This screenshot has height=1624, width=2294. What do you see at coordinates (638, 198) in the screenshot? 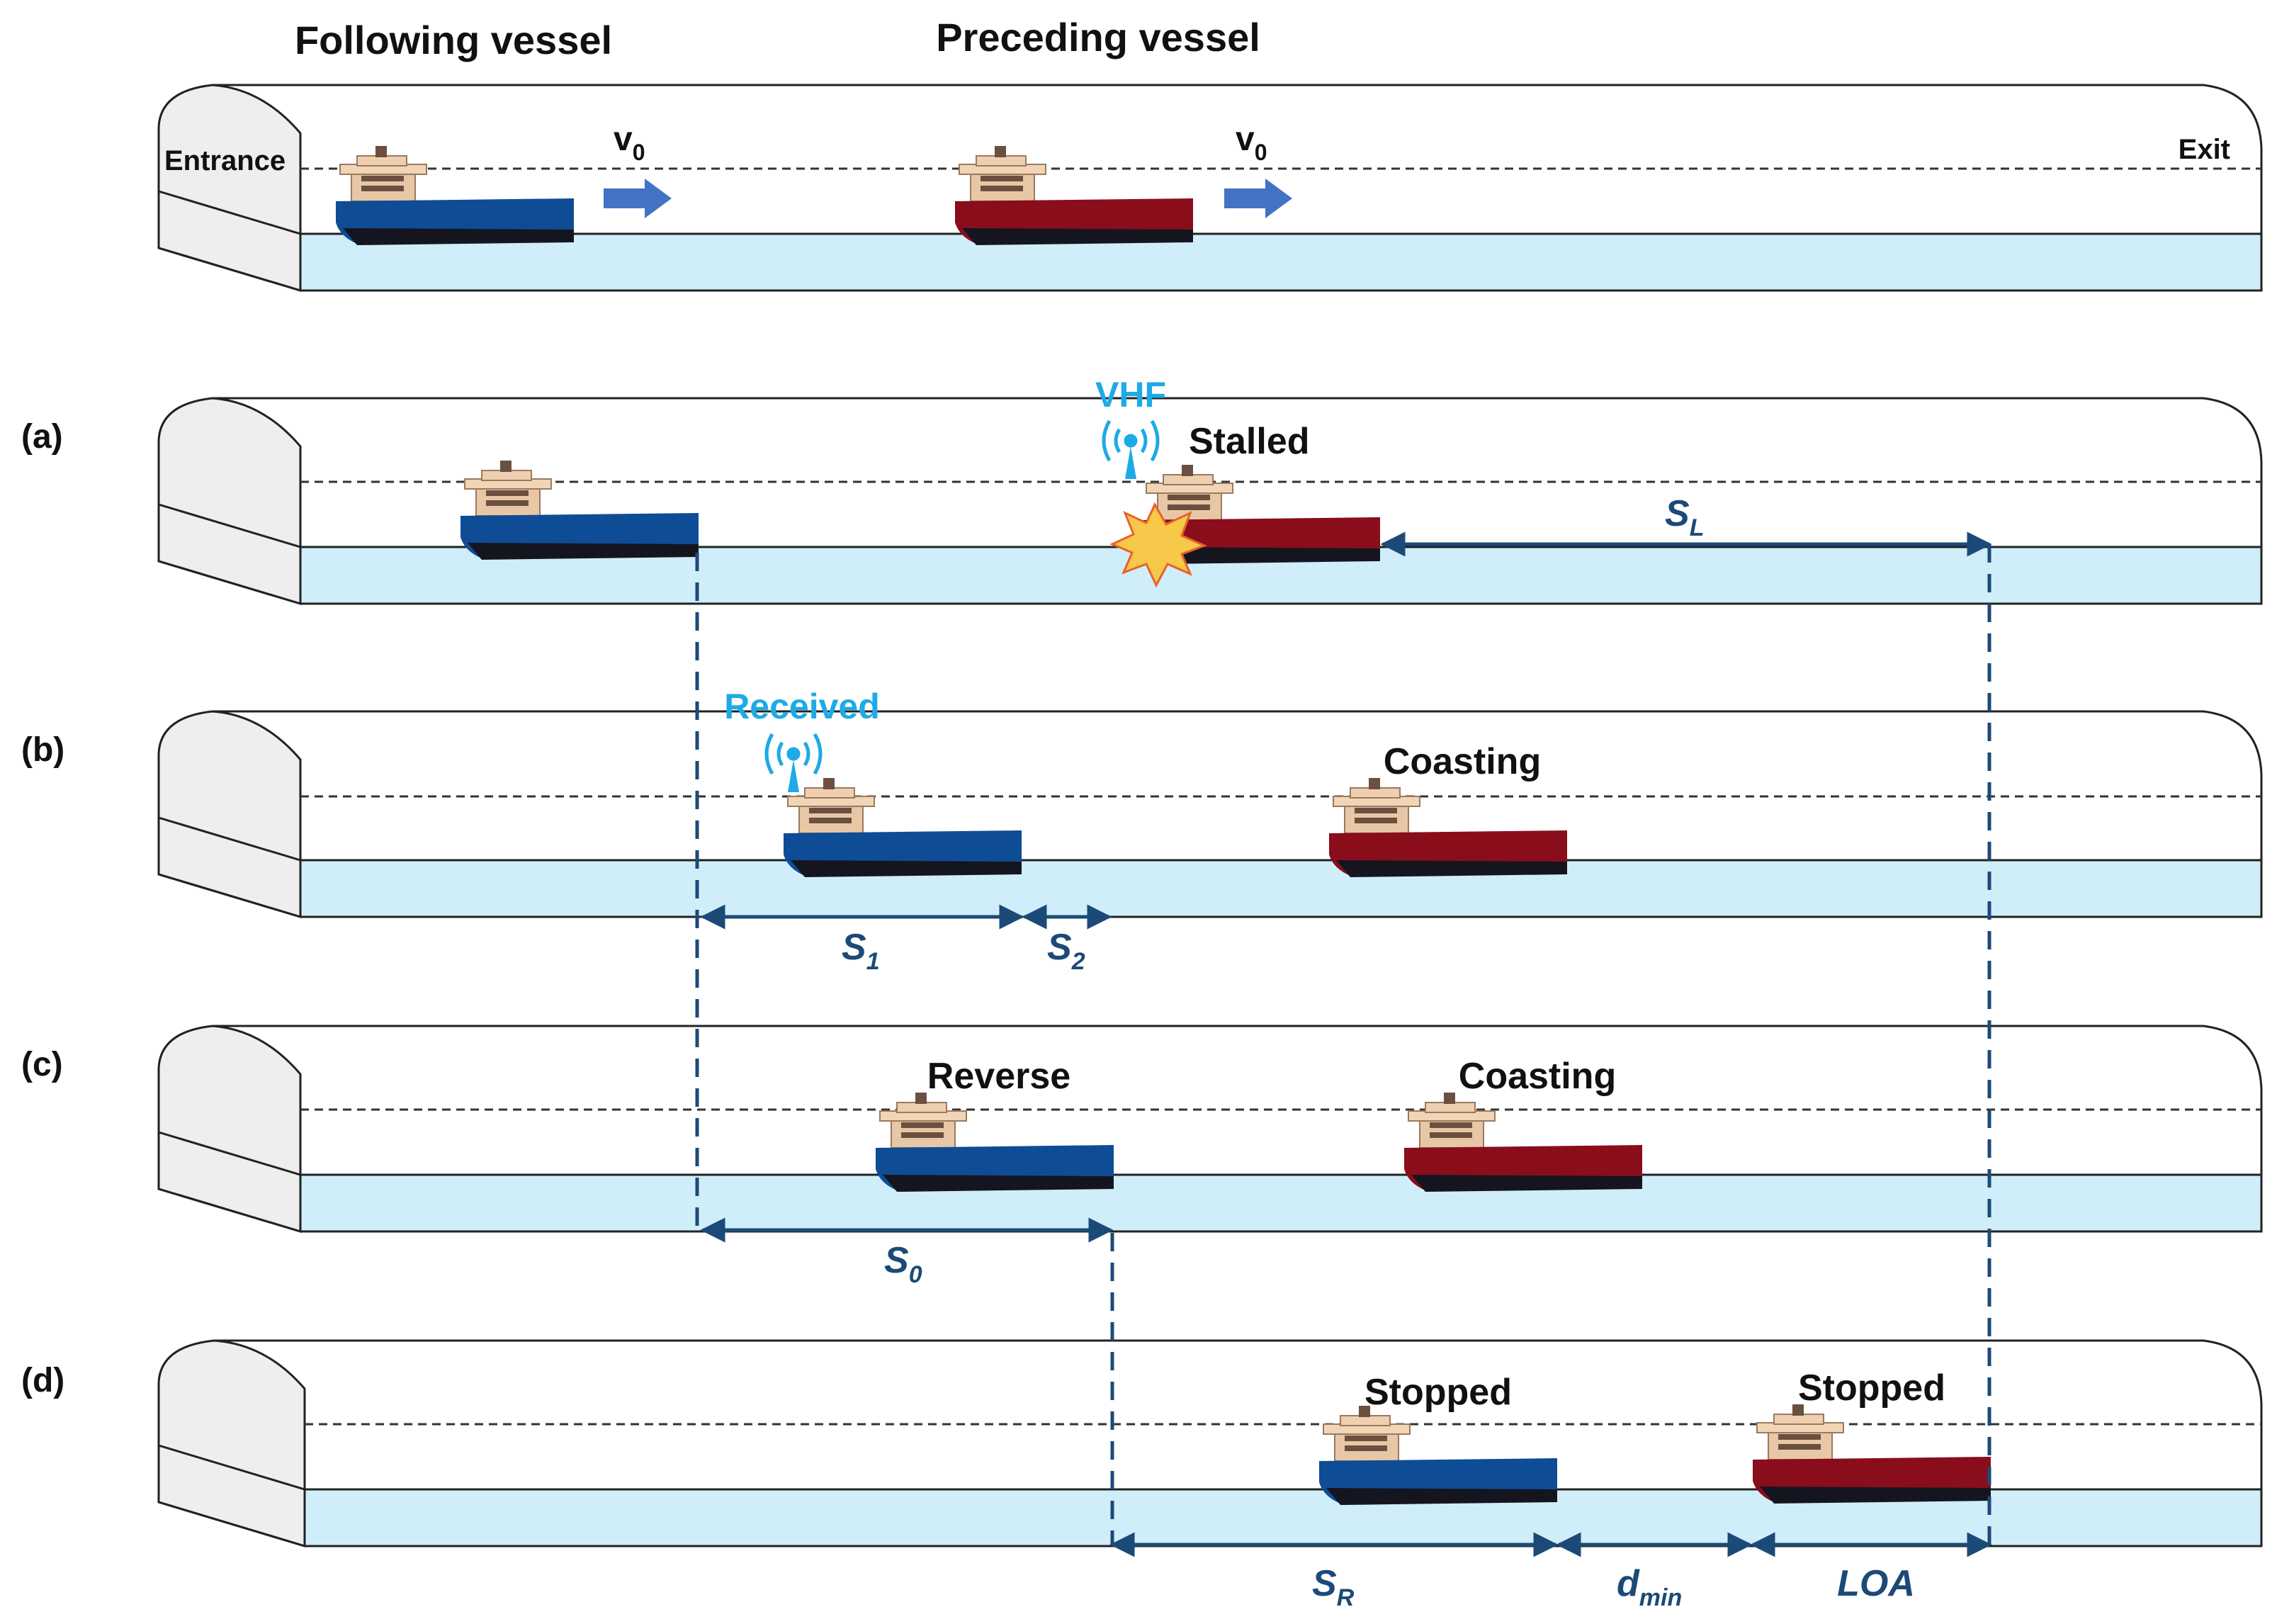
I see `speed-arrow-following` at bounding box center [638, 198].